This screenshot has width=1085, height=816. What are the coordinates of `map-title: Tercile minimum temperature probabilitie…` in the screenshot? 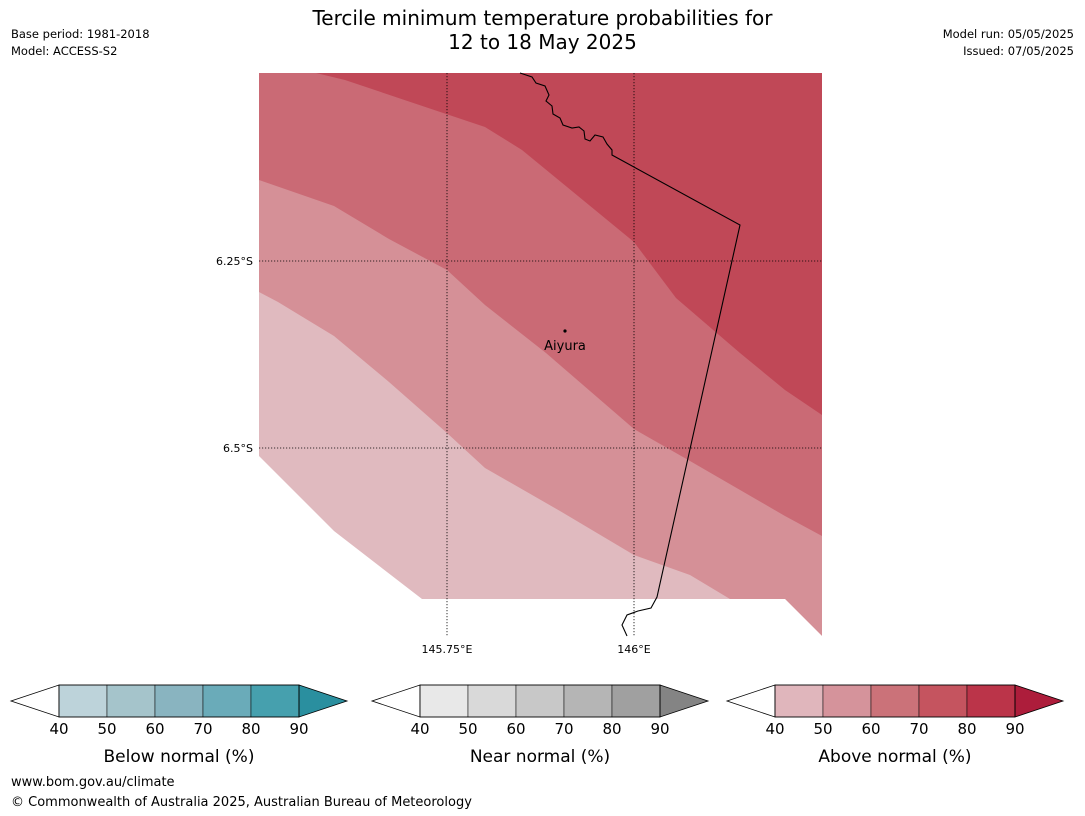 It's located at (542, 30).